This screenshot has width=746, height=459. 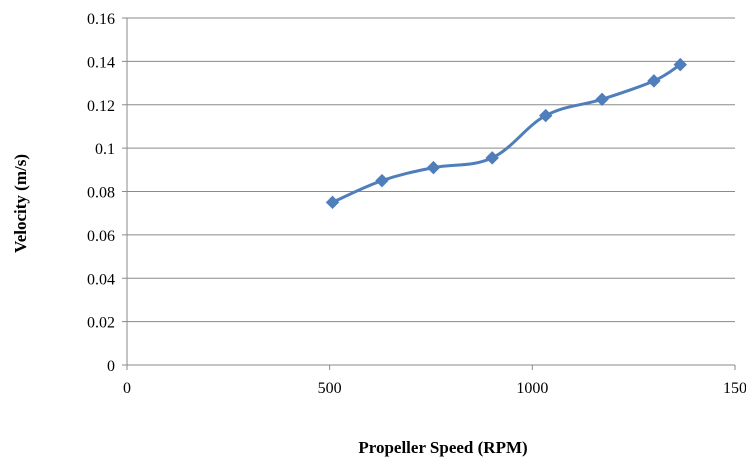 I want to click on y-tick-label: 0.12, so click(x=101, y=106).